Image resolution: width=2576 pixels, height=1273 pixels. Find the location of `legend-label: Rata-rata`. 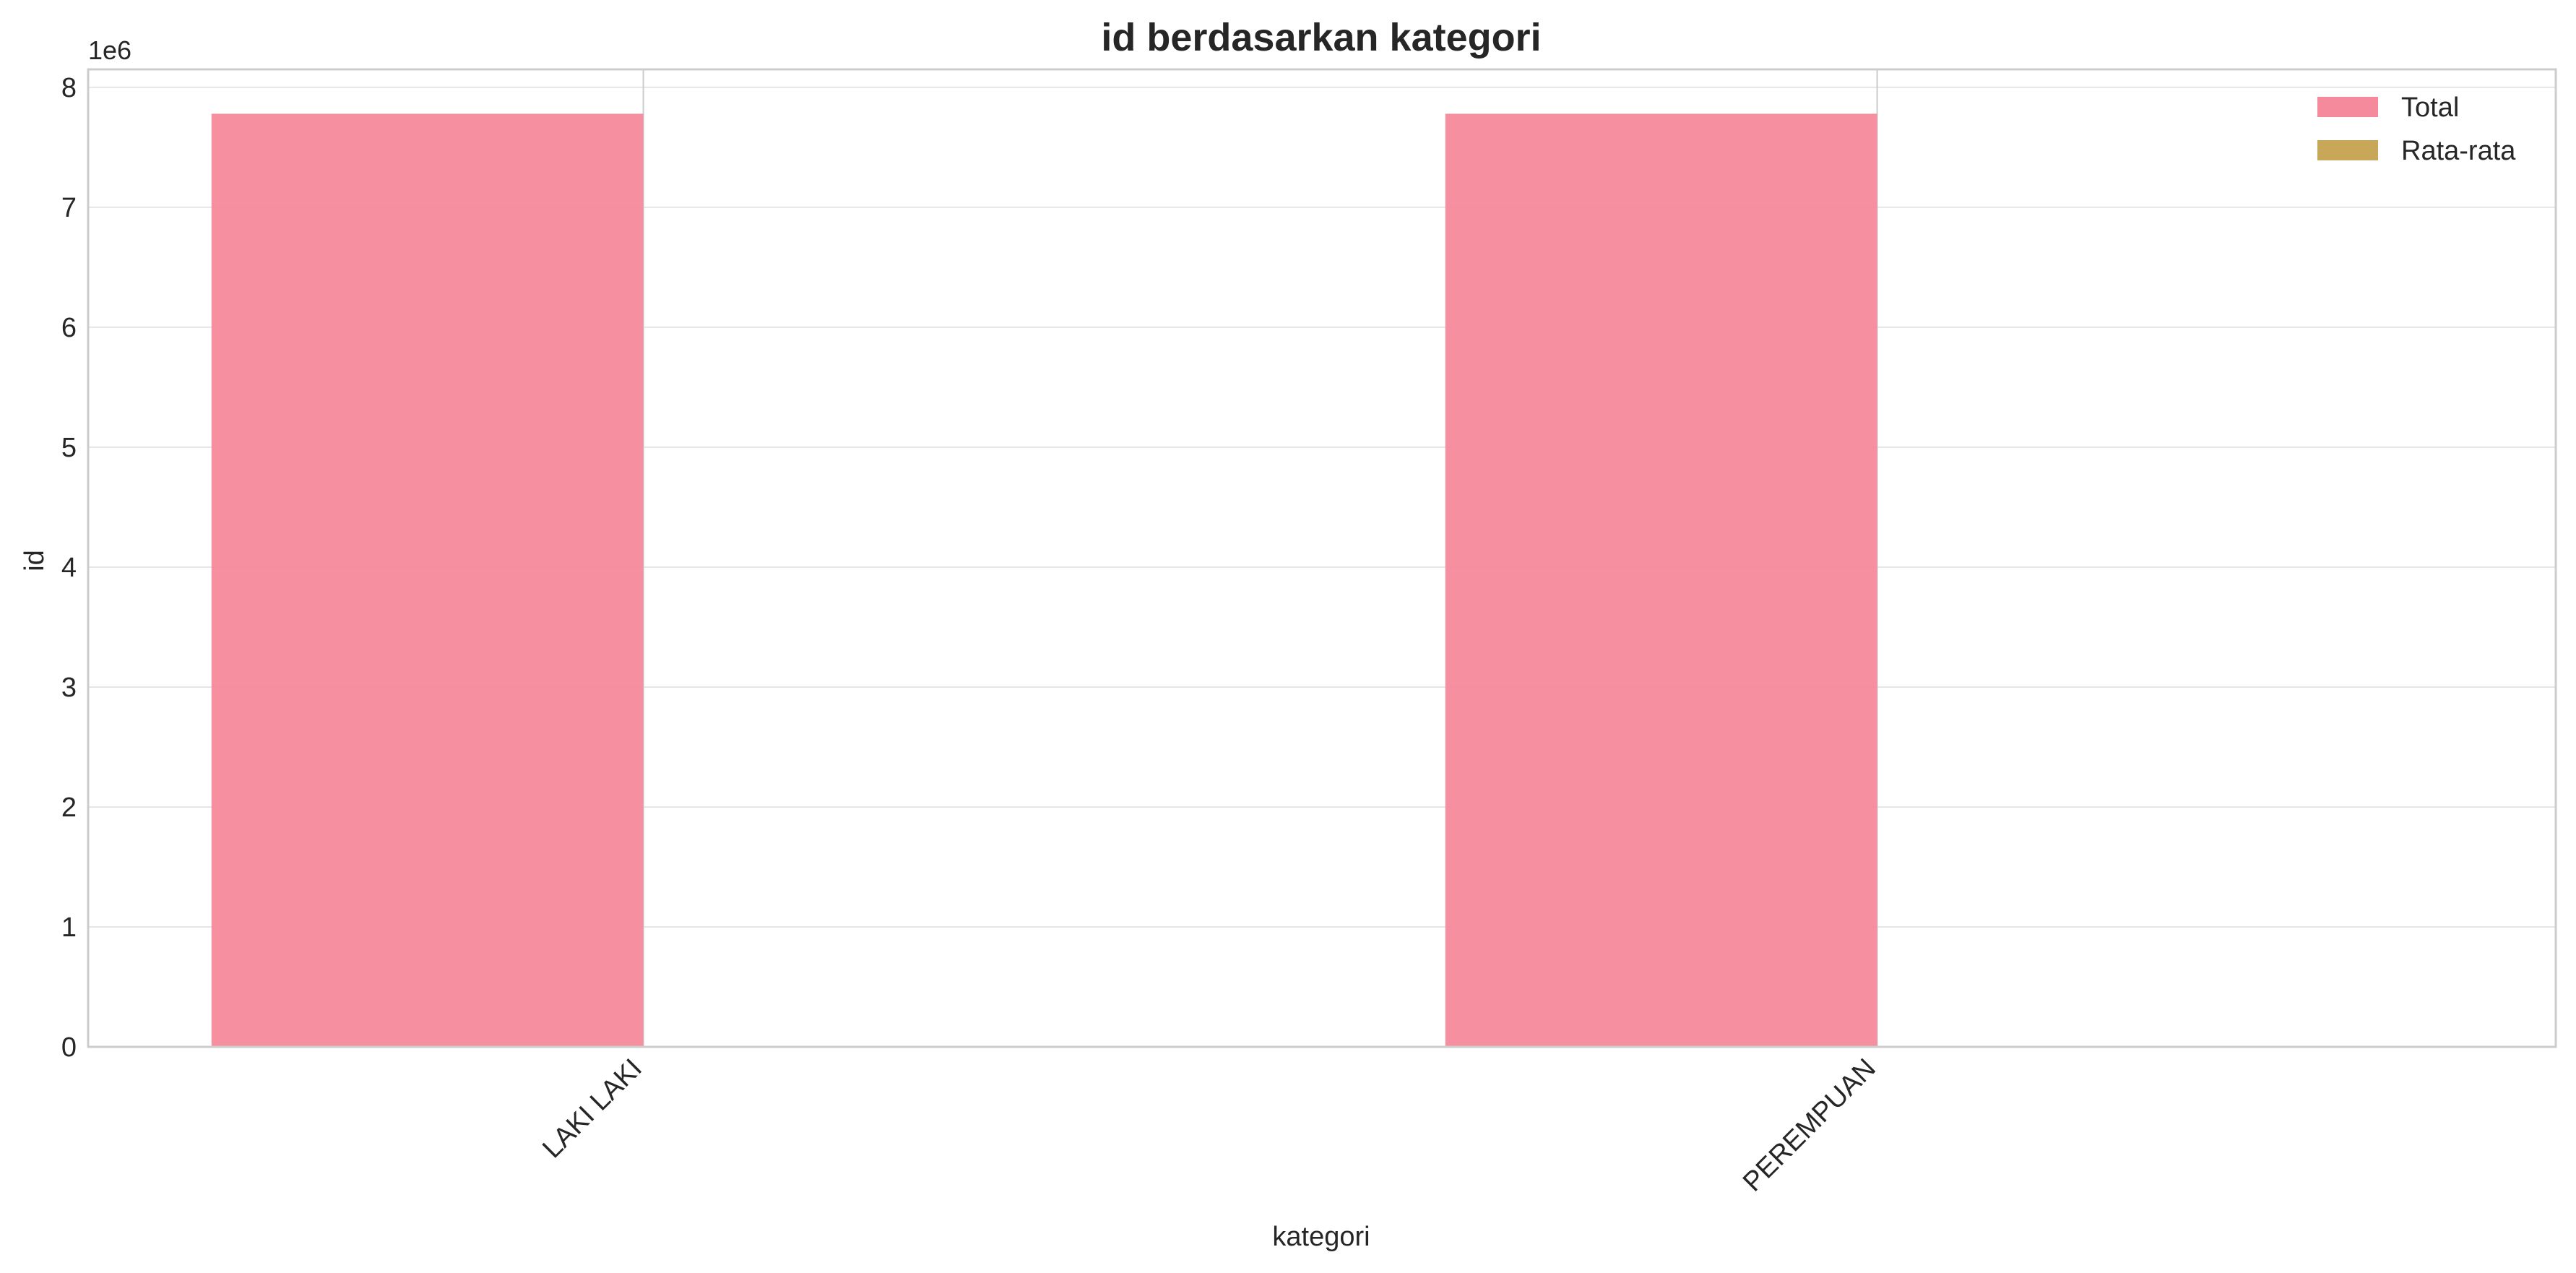

legend-label: Rata-rata is located at coordinates (2458, 151).